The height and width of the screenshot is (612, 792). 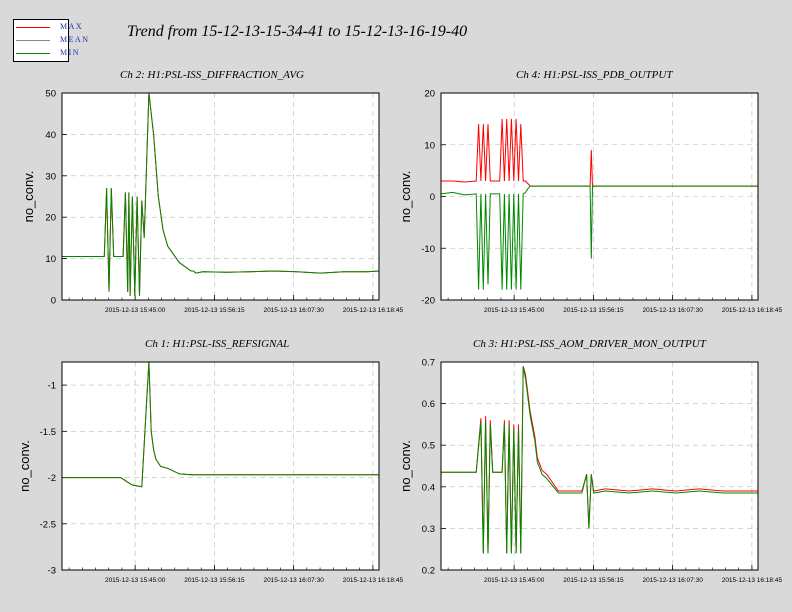 I want to click on ytick-label-ch2: 10, so click(x=50, y=259).